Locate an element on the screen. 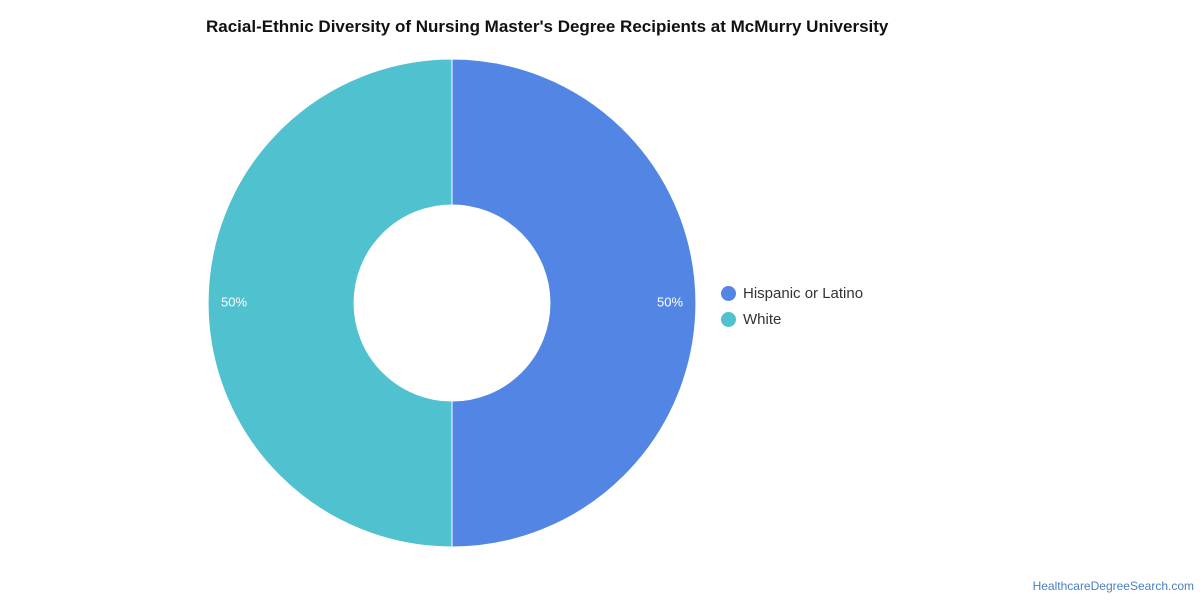 Image resolution: width=1200 pixels, height=600 pixels. legend-label: Hispanic or Latino is located at coordinates (803, 293).